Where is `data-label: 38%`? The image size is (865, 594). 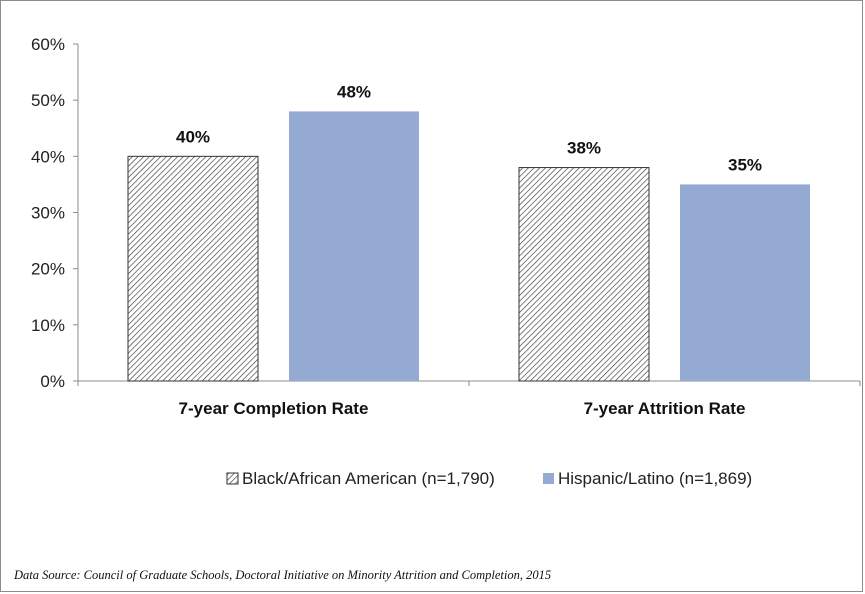
data-label: 38% is located at coordinates (584, 148).